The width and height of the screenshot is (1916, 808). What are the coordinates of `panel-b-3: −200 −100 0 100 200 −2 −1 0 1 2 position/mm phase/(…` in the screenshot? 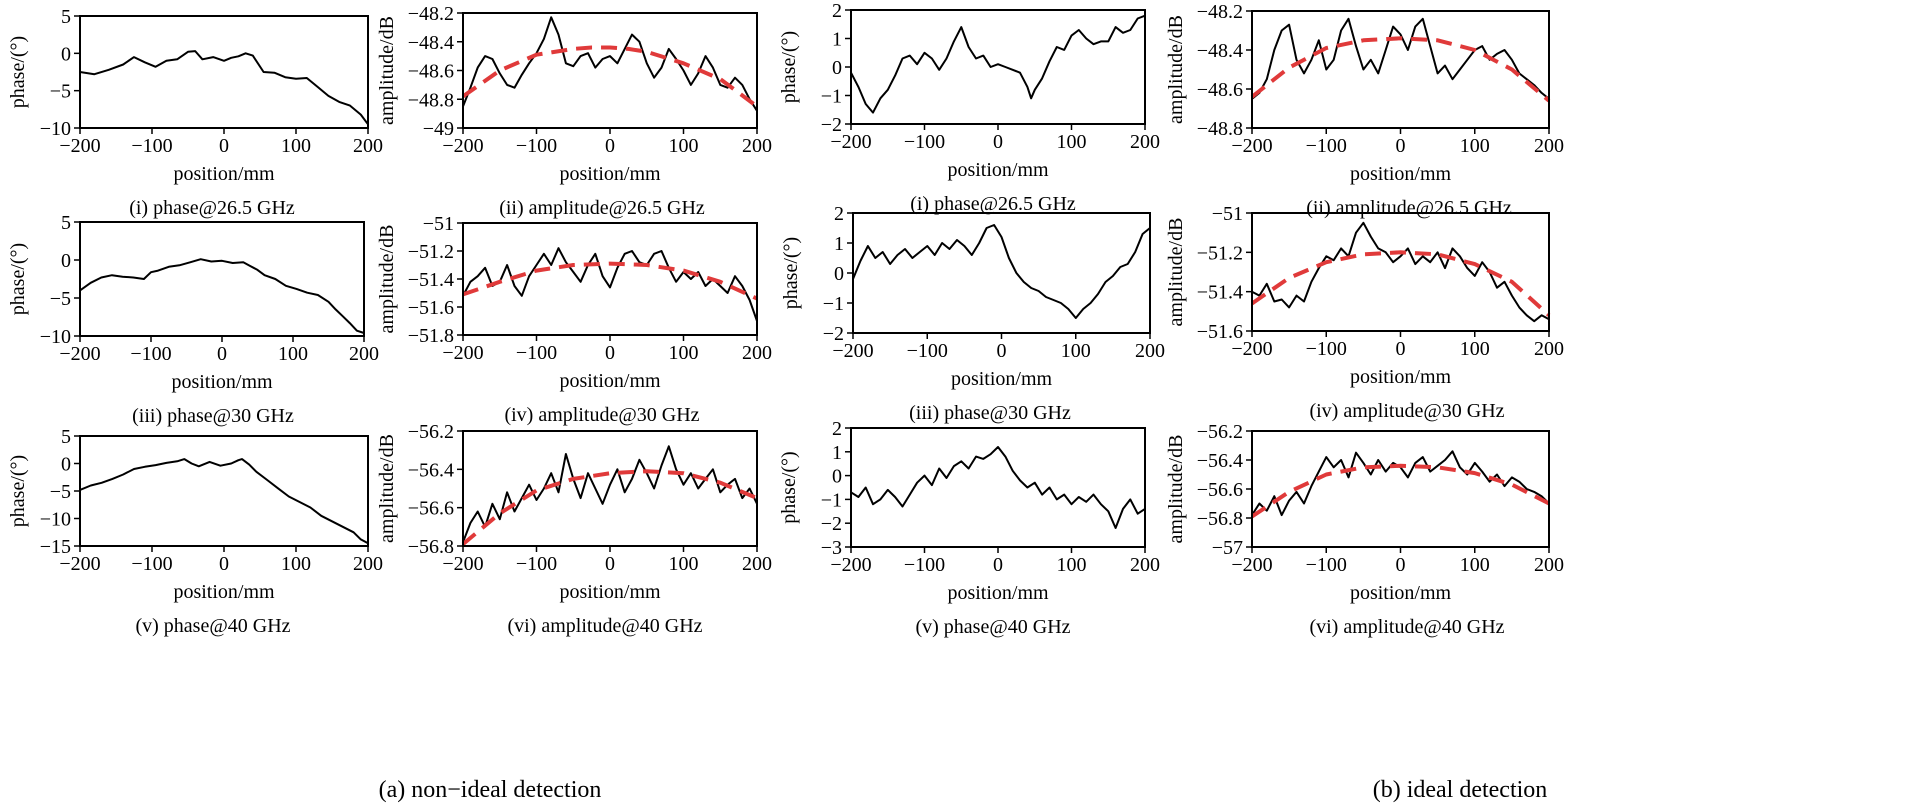 It's located at (972, 313).